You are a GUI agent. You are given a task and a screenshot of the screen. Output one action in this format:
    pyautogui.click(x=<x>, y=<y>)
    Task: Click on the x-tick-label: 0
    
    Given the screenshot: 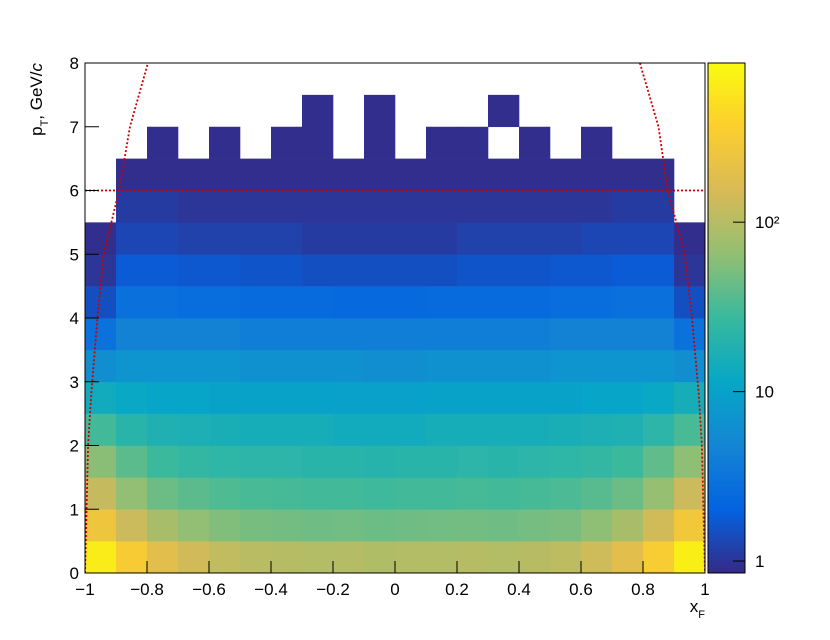 What is the action you would take?
    pyautogui.click(x=394, y=589)
    